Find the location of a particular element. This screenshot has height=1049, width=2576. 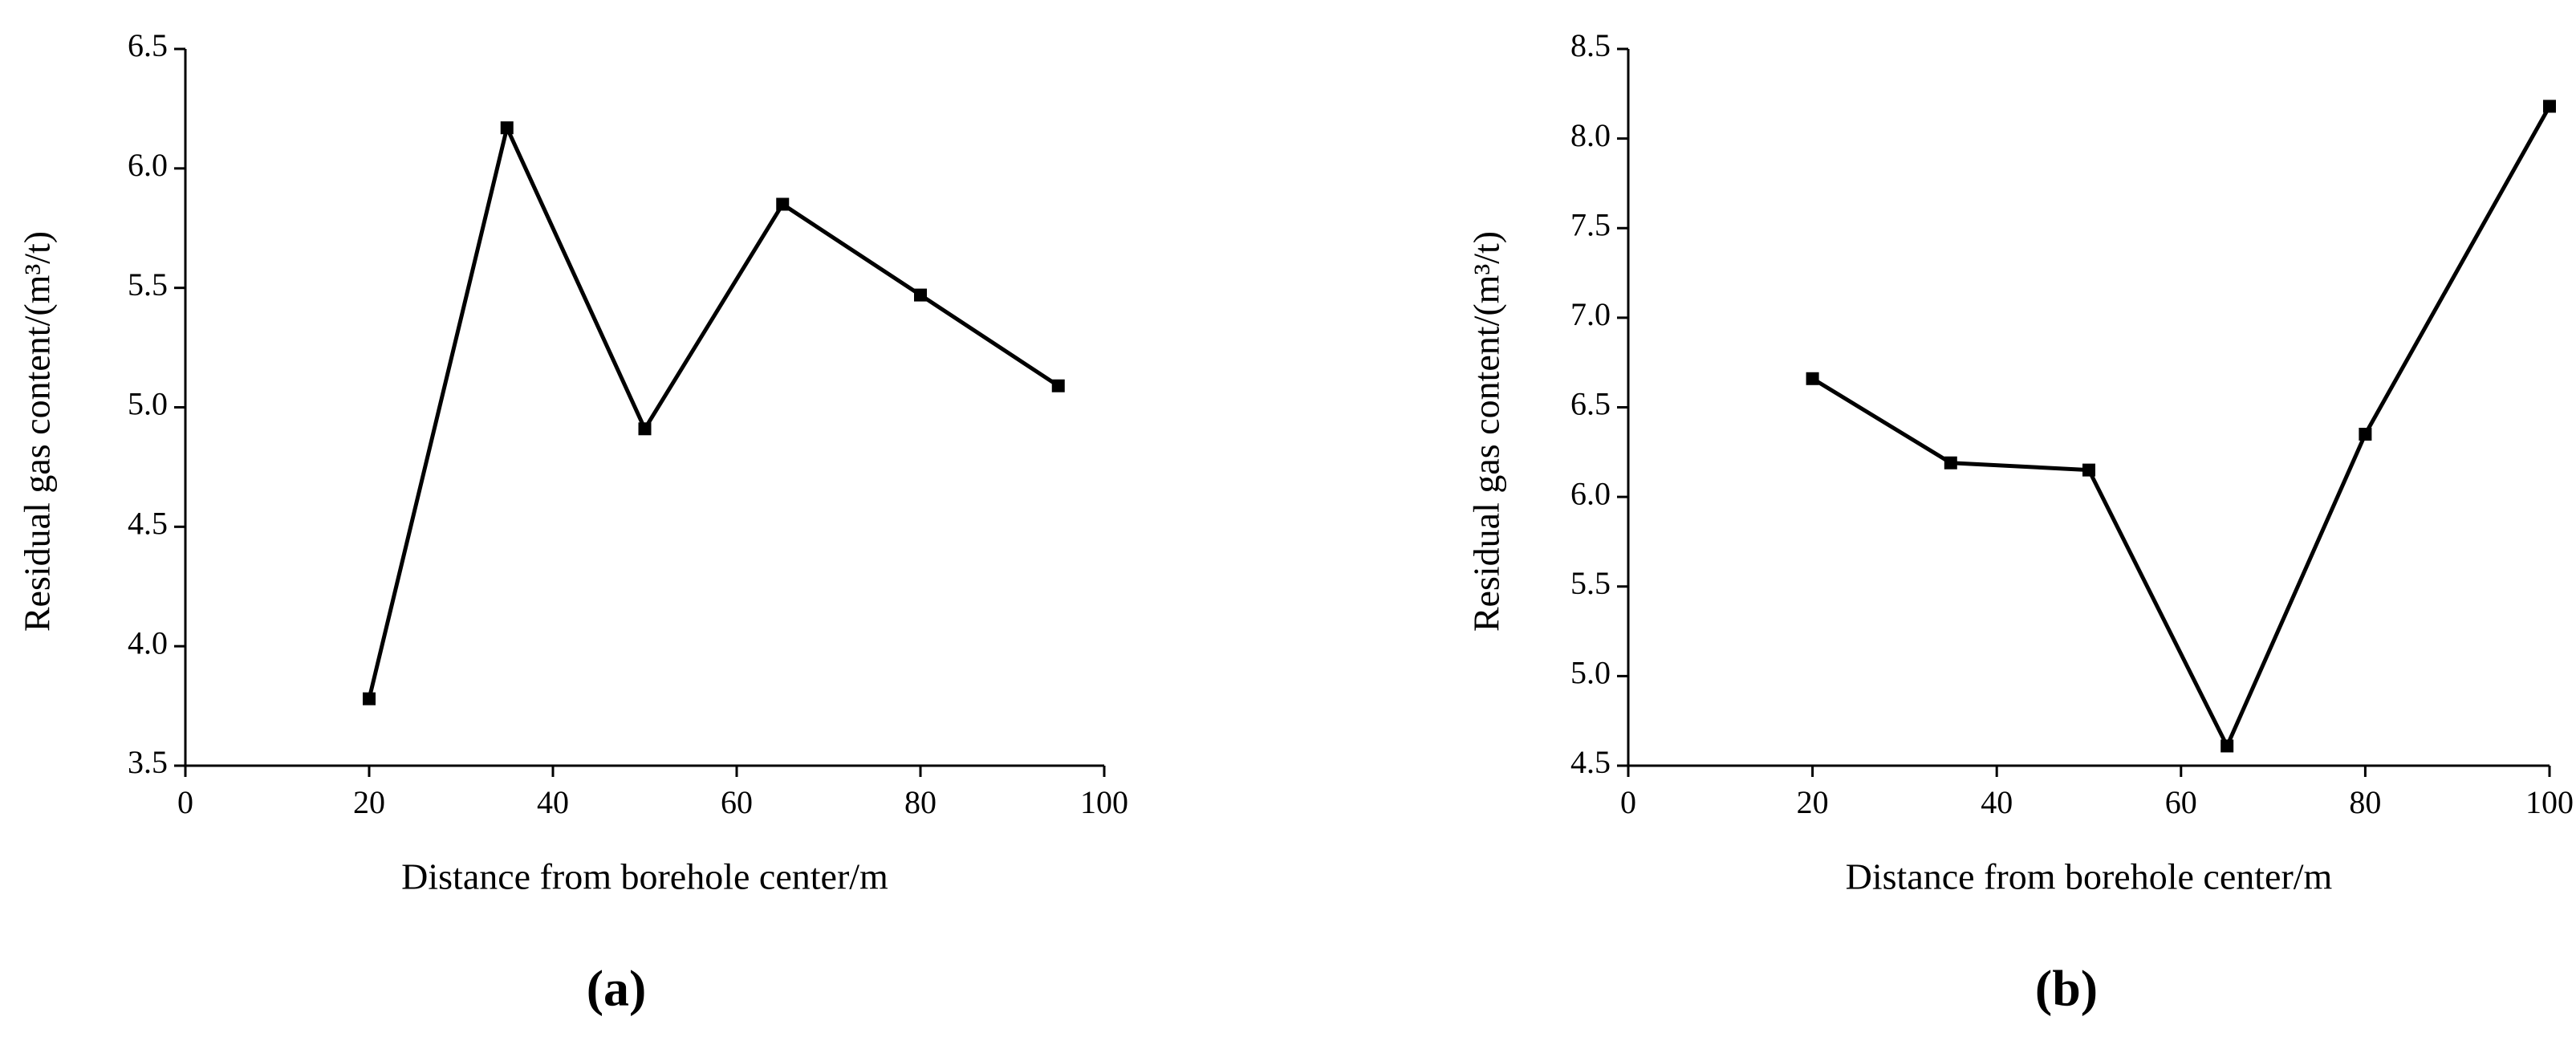

y-tick-label: 8.0 is located at coordinates (1590, 135).